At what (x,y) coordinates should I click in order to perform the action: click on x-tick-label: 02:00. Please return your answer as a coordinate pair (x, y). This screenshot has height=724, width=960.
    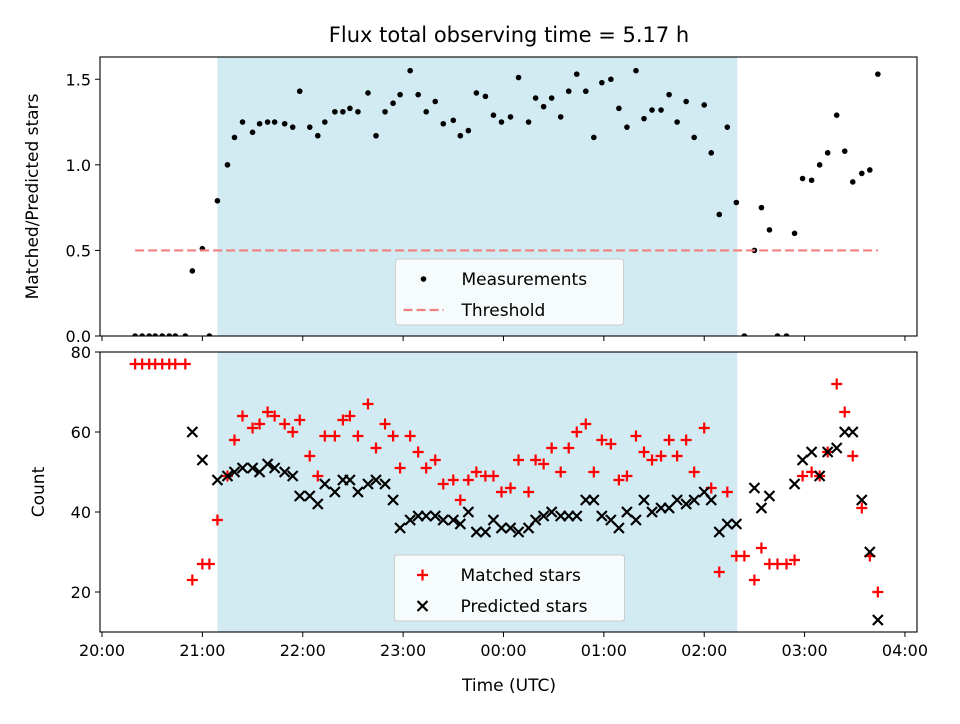
    Looking at the image, I should click on (704, 650).